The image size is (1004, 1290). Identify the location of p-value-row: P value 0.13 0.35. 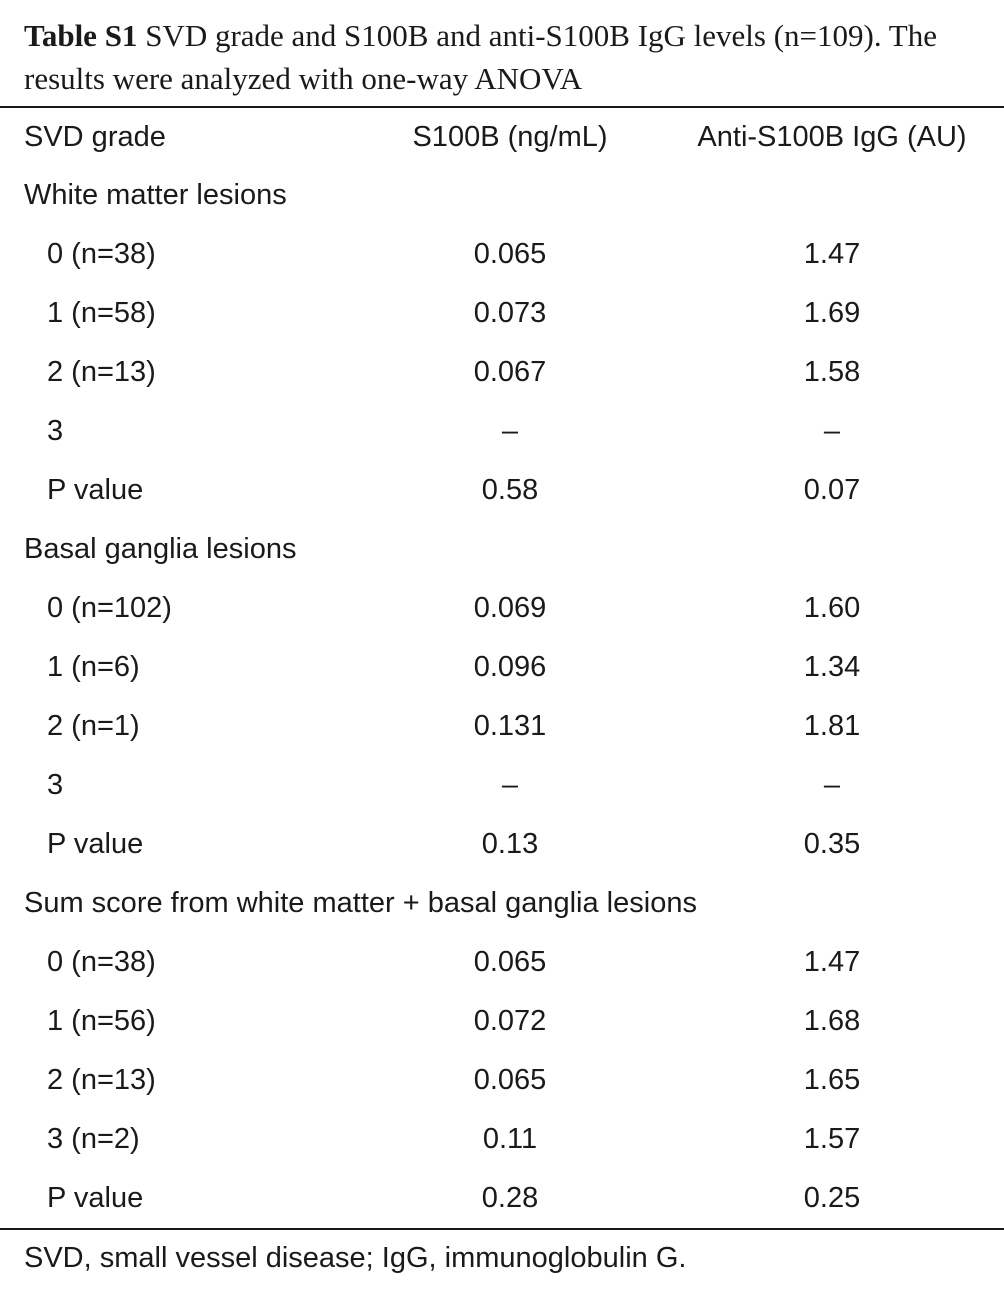
(502, 844).